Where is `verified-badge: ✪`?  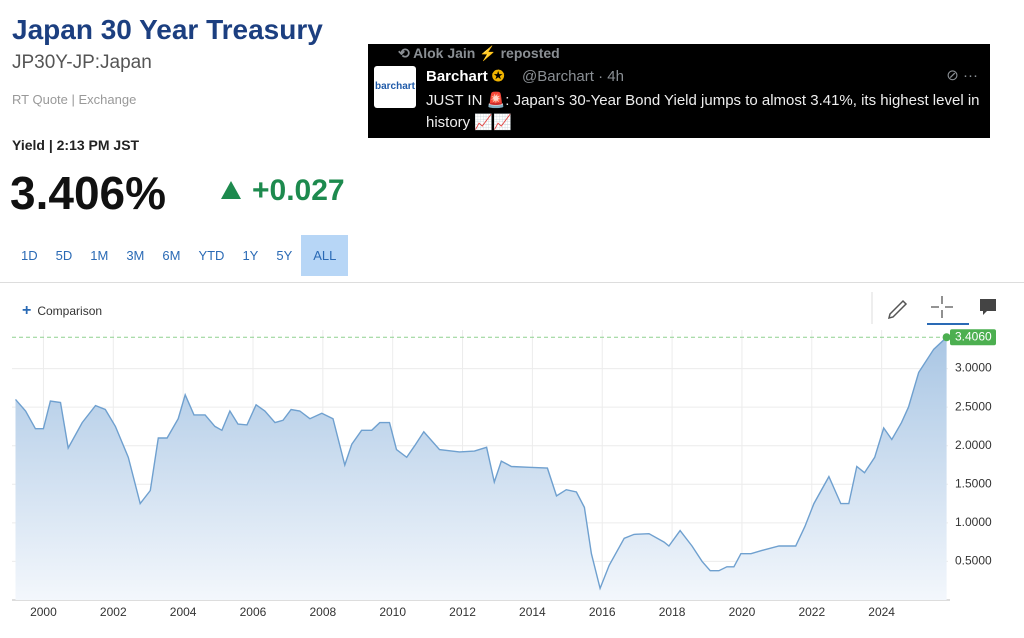
verified-badge: ✪ is located at coordinates (498, 76).